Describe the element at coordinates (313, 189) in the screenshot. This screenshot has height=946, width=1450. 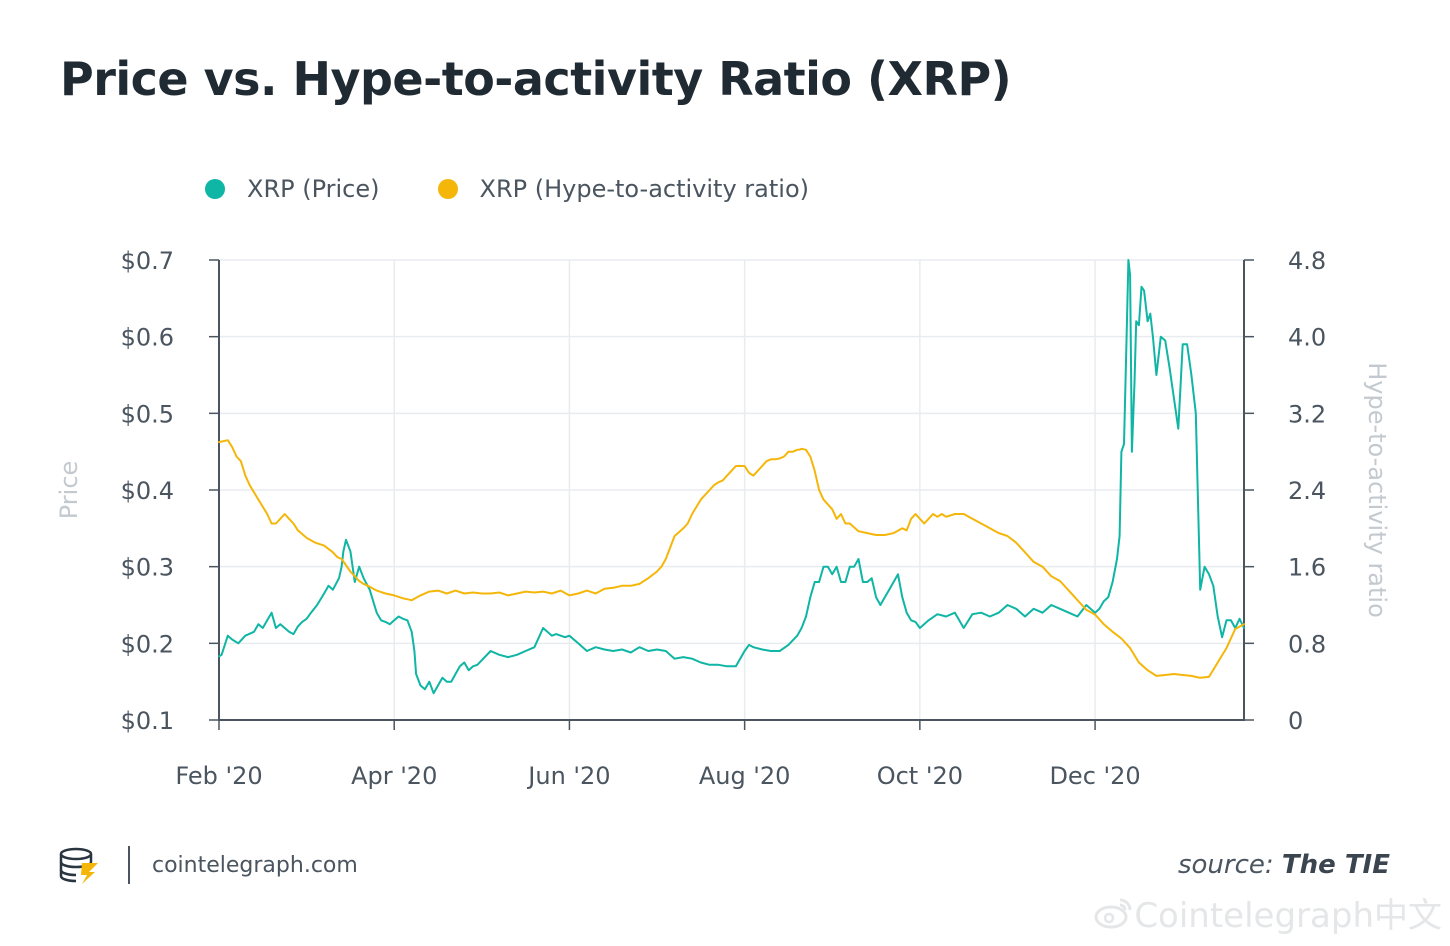
I see `legend-label-price: XRP (Price)` at that location.